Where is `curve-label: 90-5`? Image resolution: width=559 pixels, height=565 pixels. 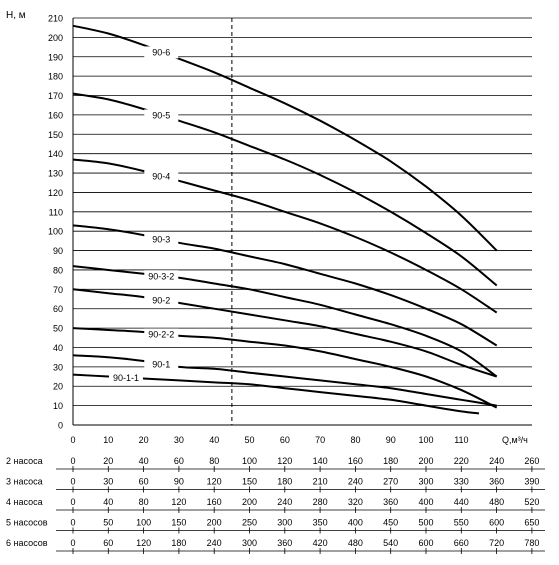 curve-label: 90-5 is located at coordinates (161, 115).